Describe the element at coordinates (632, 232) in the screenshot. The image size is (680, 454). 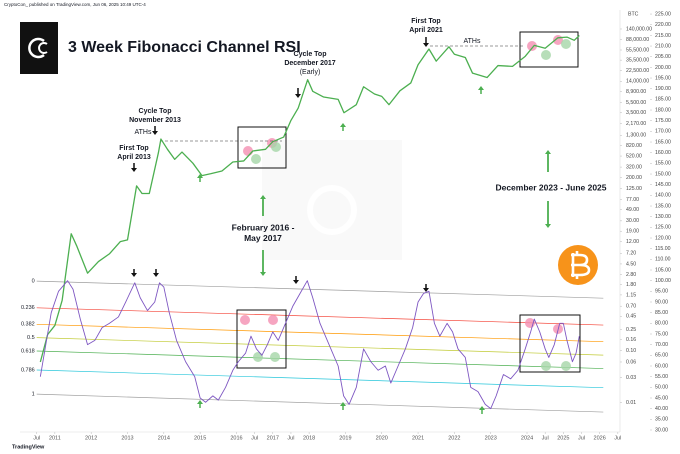
I see `y-tick-label: 19.00` at that location.